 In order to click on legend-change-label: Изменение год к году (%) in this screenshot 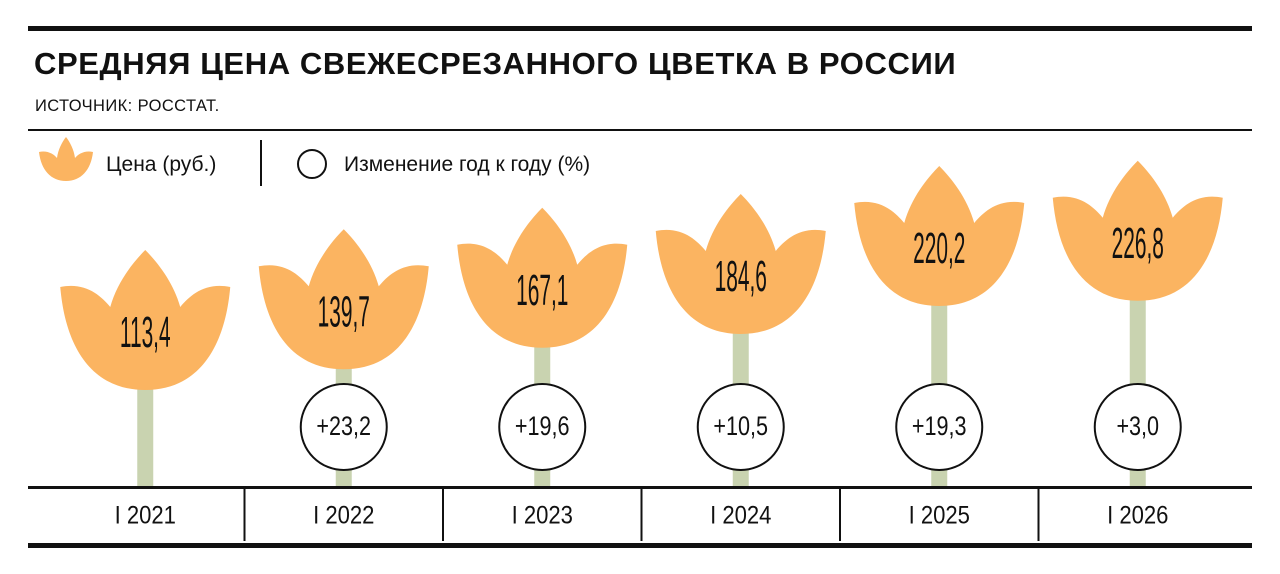, I will do `click(467, 164)`.